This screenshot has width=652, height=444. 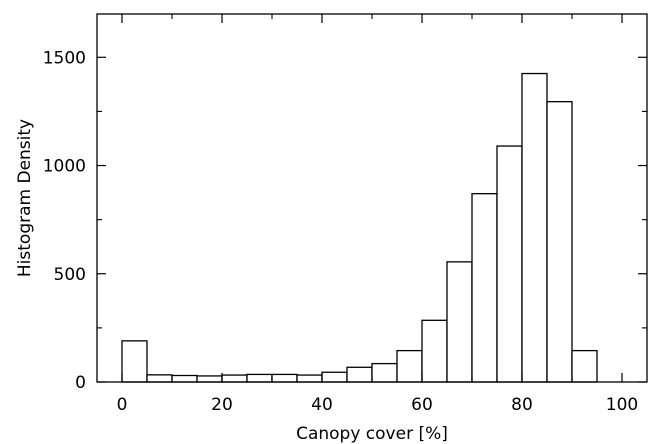 What do you see at coordinates (122, 405) in the screenshot?
I see `x-tick-label: 0` at bounding box center [122, 405].